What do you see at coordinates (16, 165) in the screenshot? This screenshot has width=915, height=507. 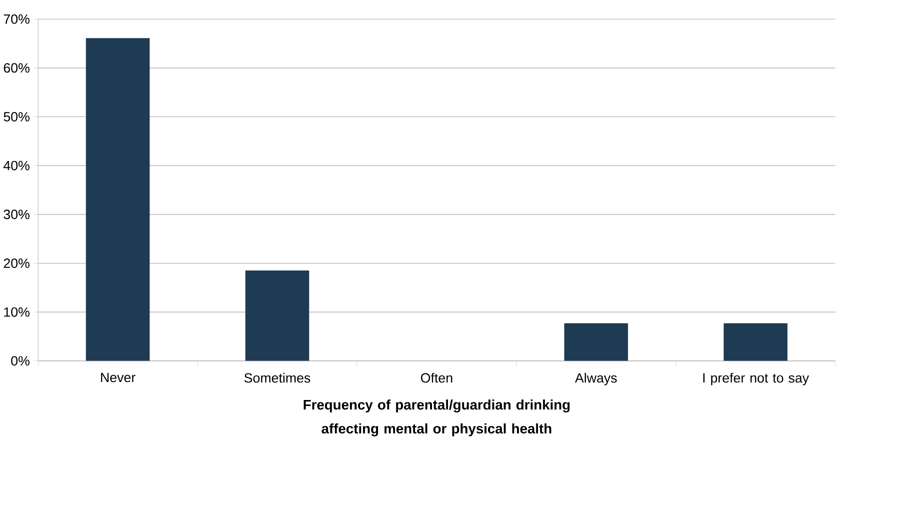 I see `y-tick-label: 40%` at bounding box center [16, 165].